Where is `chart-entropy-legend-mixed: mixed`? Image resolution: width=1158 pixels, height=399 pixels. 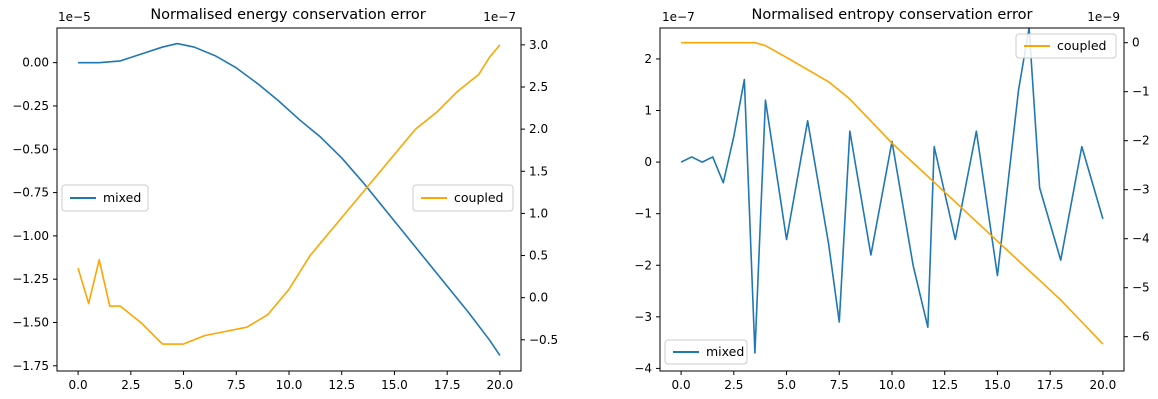 chart-entropy-legend-mixed: mixed is located at coordinates (706, 352).